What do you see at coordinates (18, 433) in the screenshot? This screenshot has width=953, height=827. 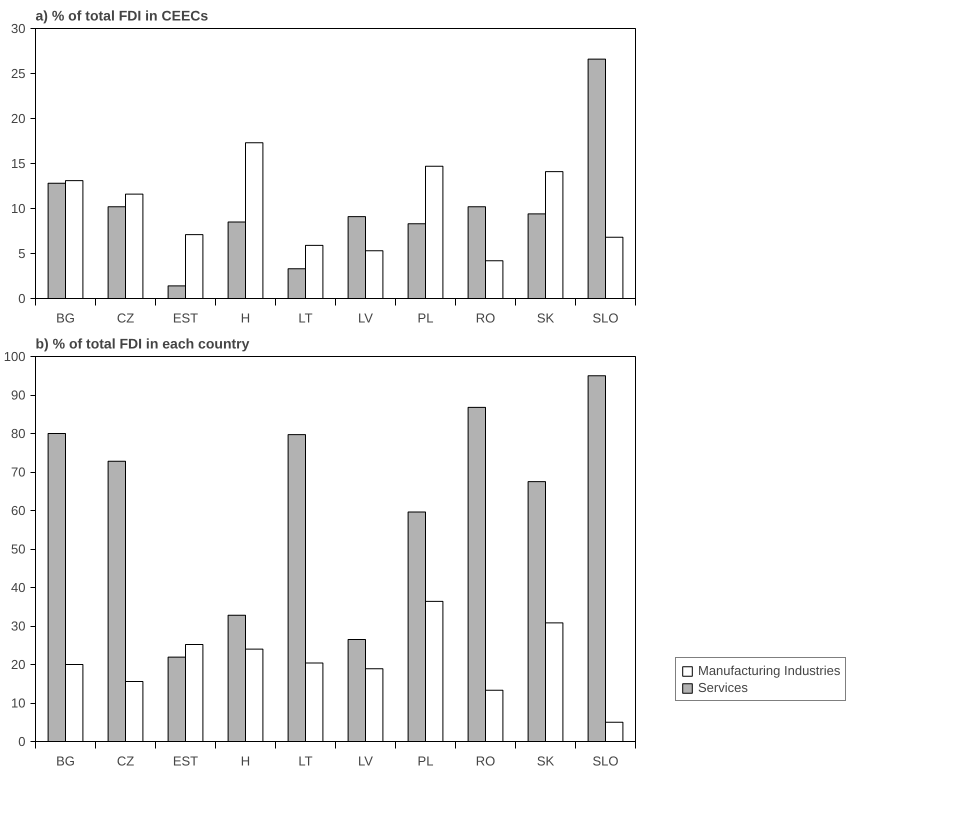 I see `y-tick-label: 80` at bounding box center [18, 433].